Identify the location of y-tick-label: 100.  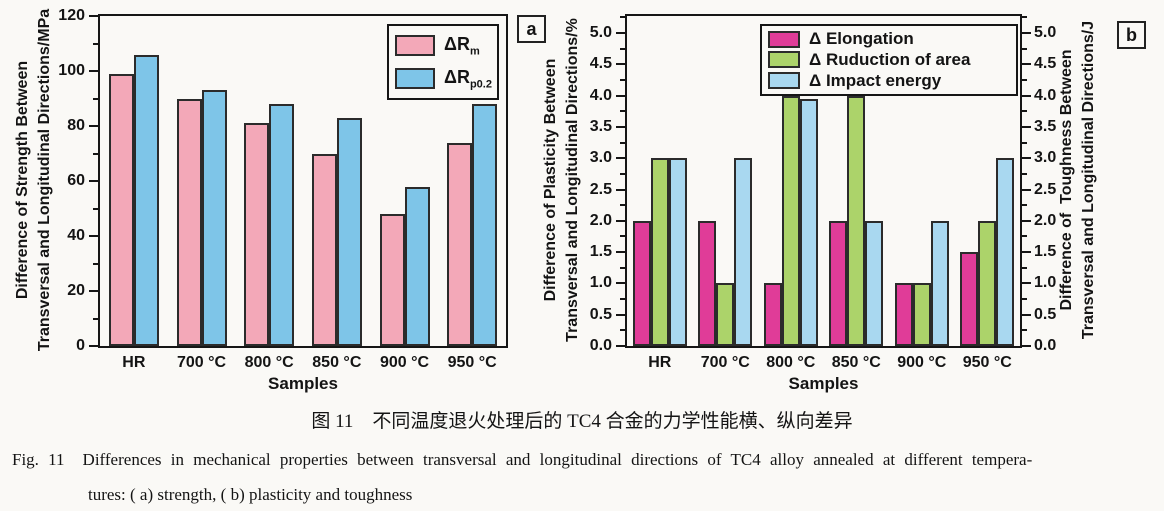
(71, 70).